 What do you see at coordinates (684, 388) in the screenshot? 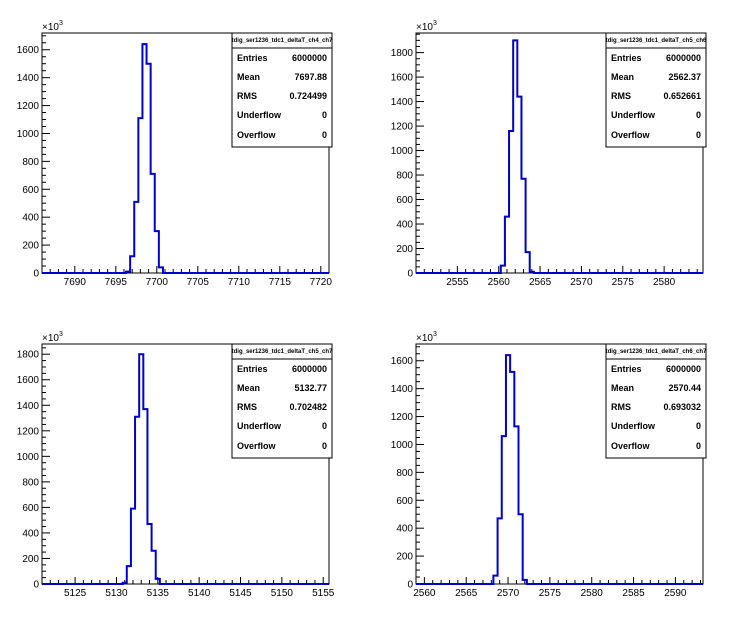
I see `stats-value-mean: 2570.44` at bounding box center [684, 388].